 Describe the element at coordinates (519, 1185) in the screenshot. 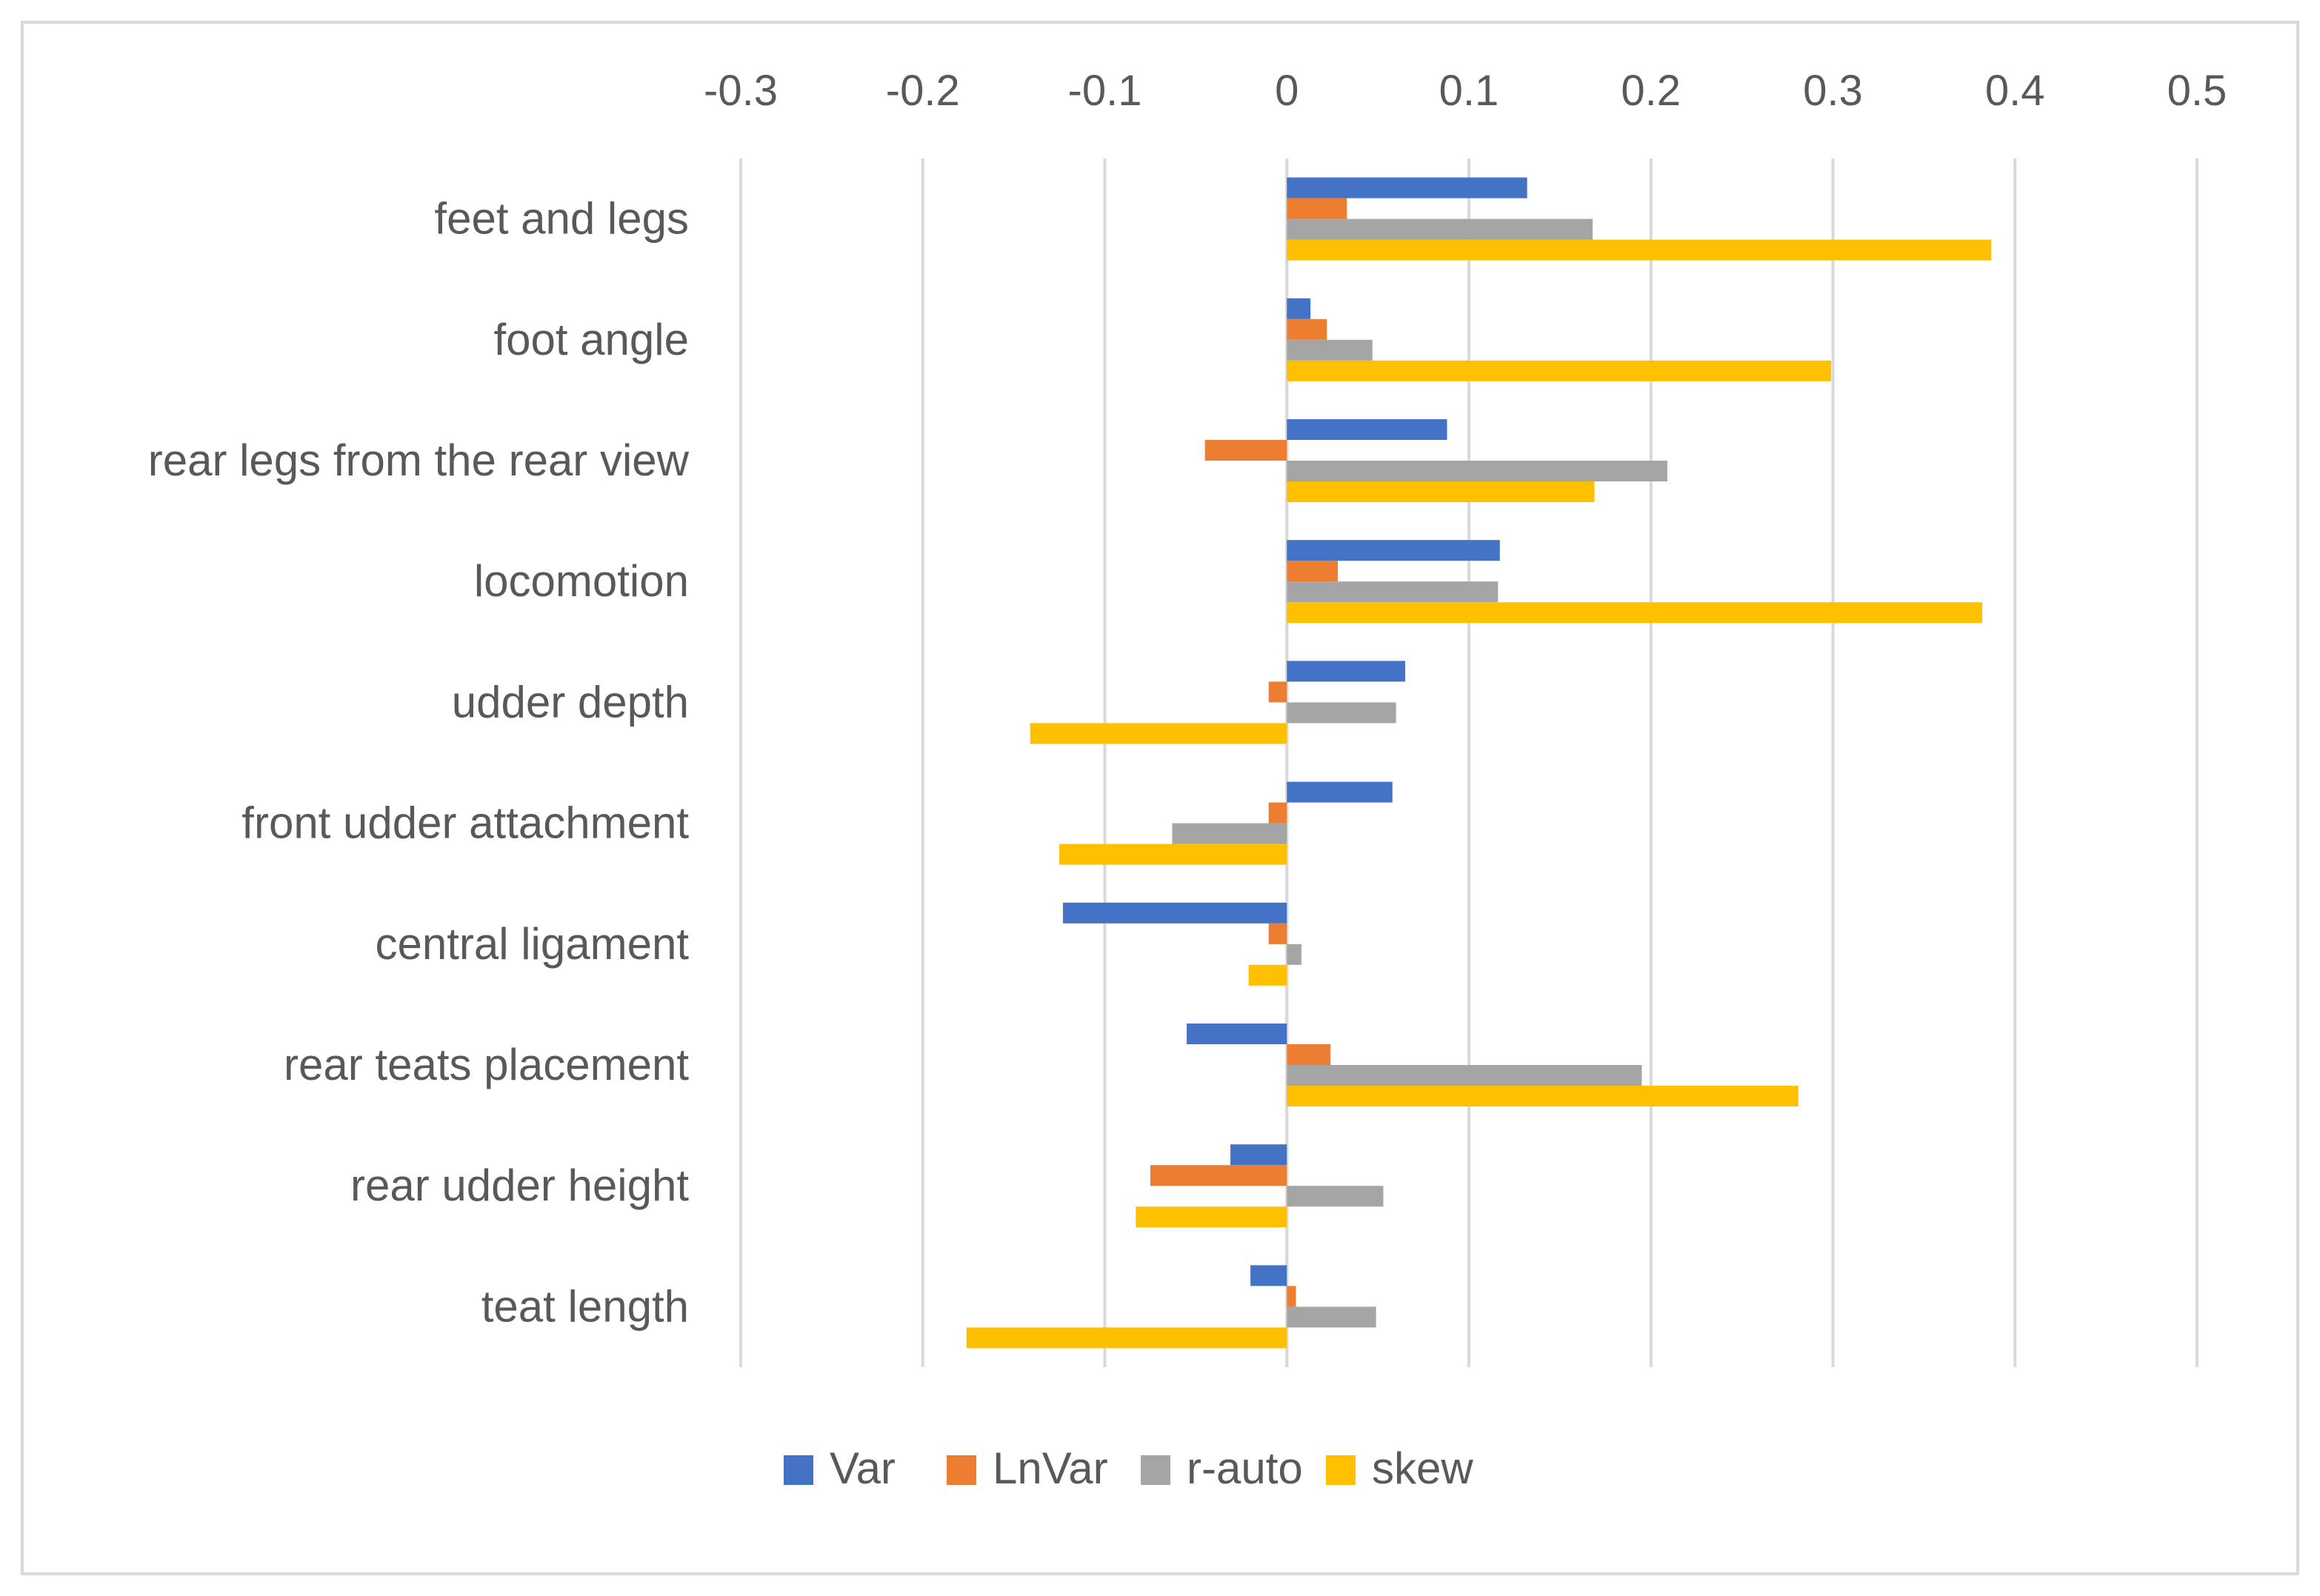

I see `category-label: rear udder height` at that location.